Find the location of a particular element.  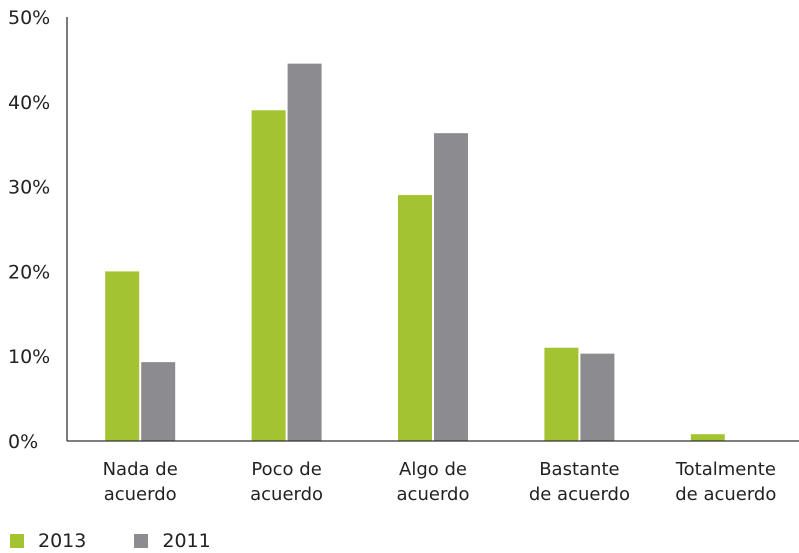

x-tick-label: Algo de is located at coordinates (433, 469).